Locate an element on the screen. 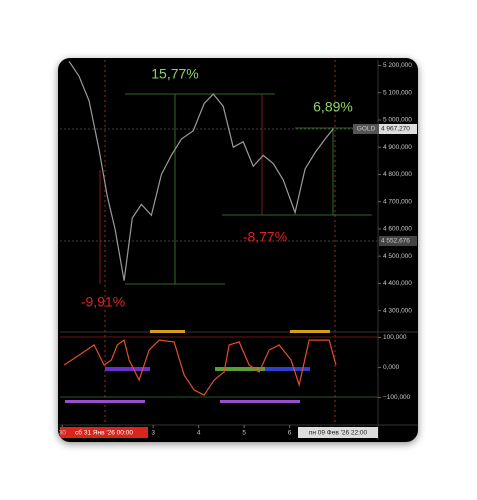 The width and height of the screenshot is (477, 500). annotation: 15,77% is located at coordinates (174, 74).